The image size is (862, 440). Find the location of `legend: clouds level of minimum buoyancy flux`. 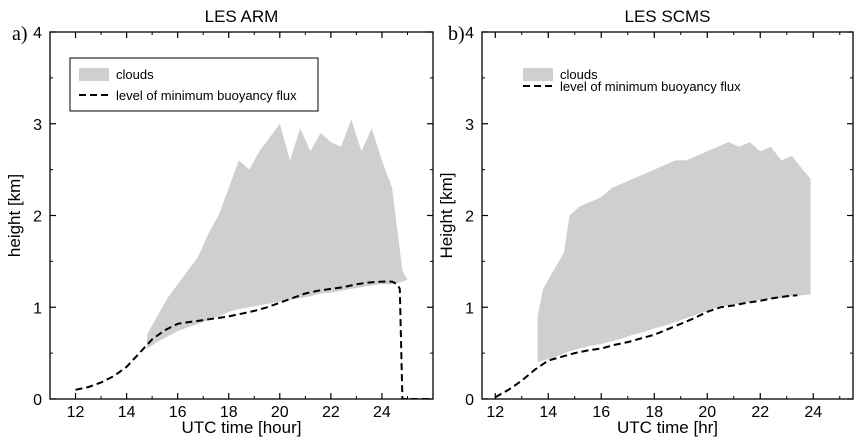

legend: clouds level of minimum buoyancy flux is located at coordinates (194, 84).